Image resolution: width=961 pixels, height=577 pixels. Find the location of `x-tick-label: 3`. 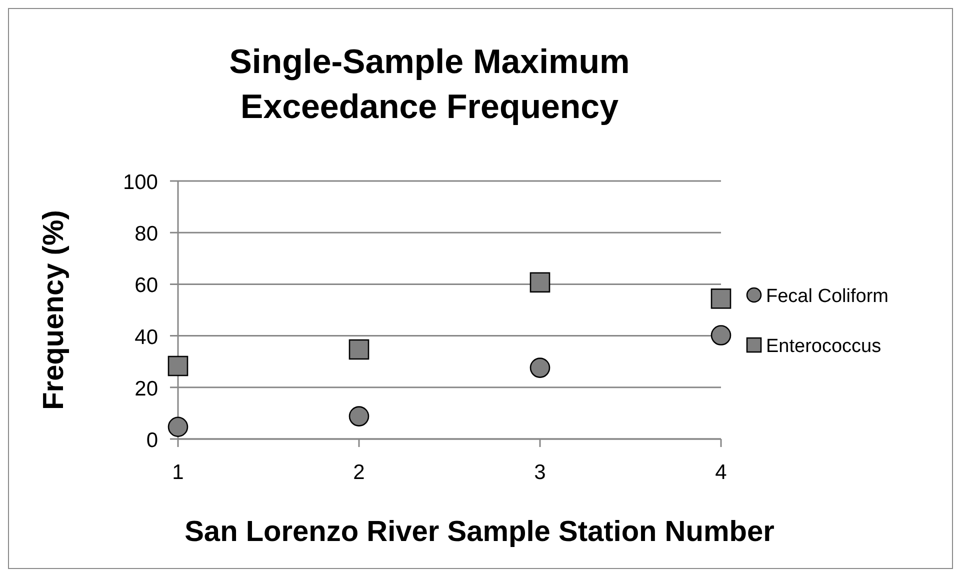

x-tick-label: 3 is located at coordinates (540, 472).